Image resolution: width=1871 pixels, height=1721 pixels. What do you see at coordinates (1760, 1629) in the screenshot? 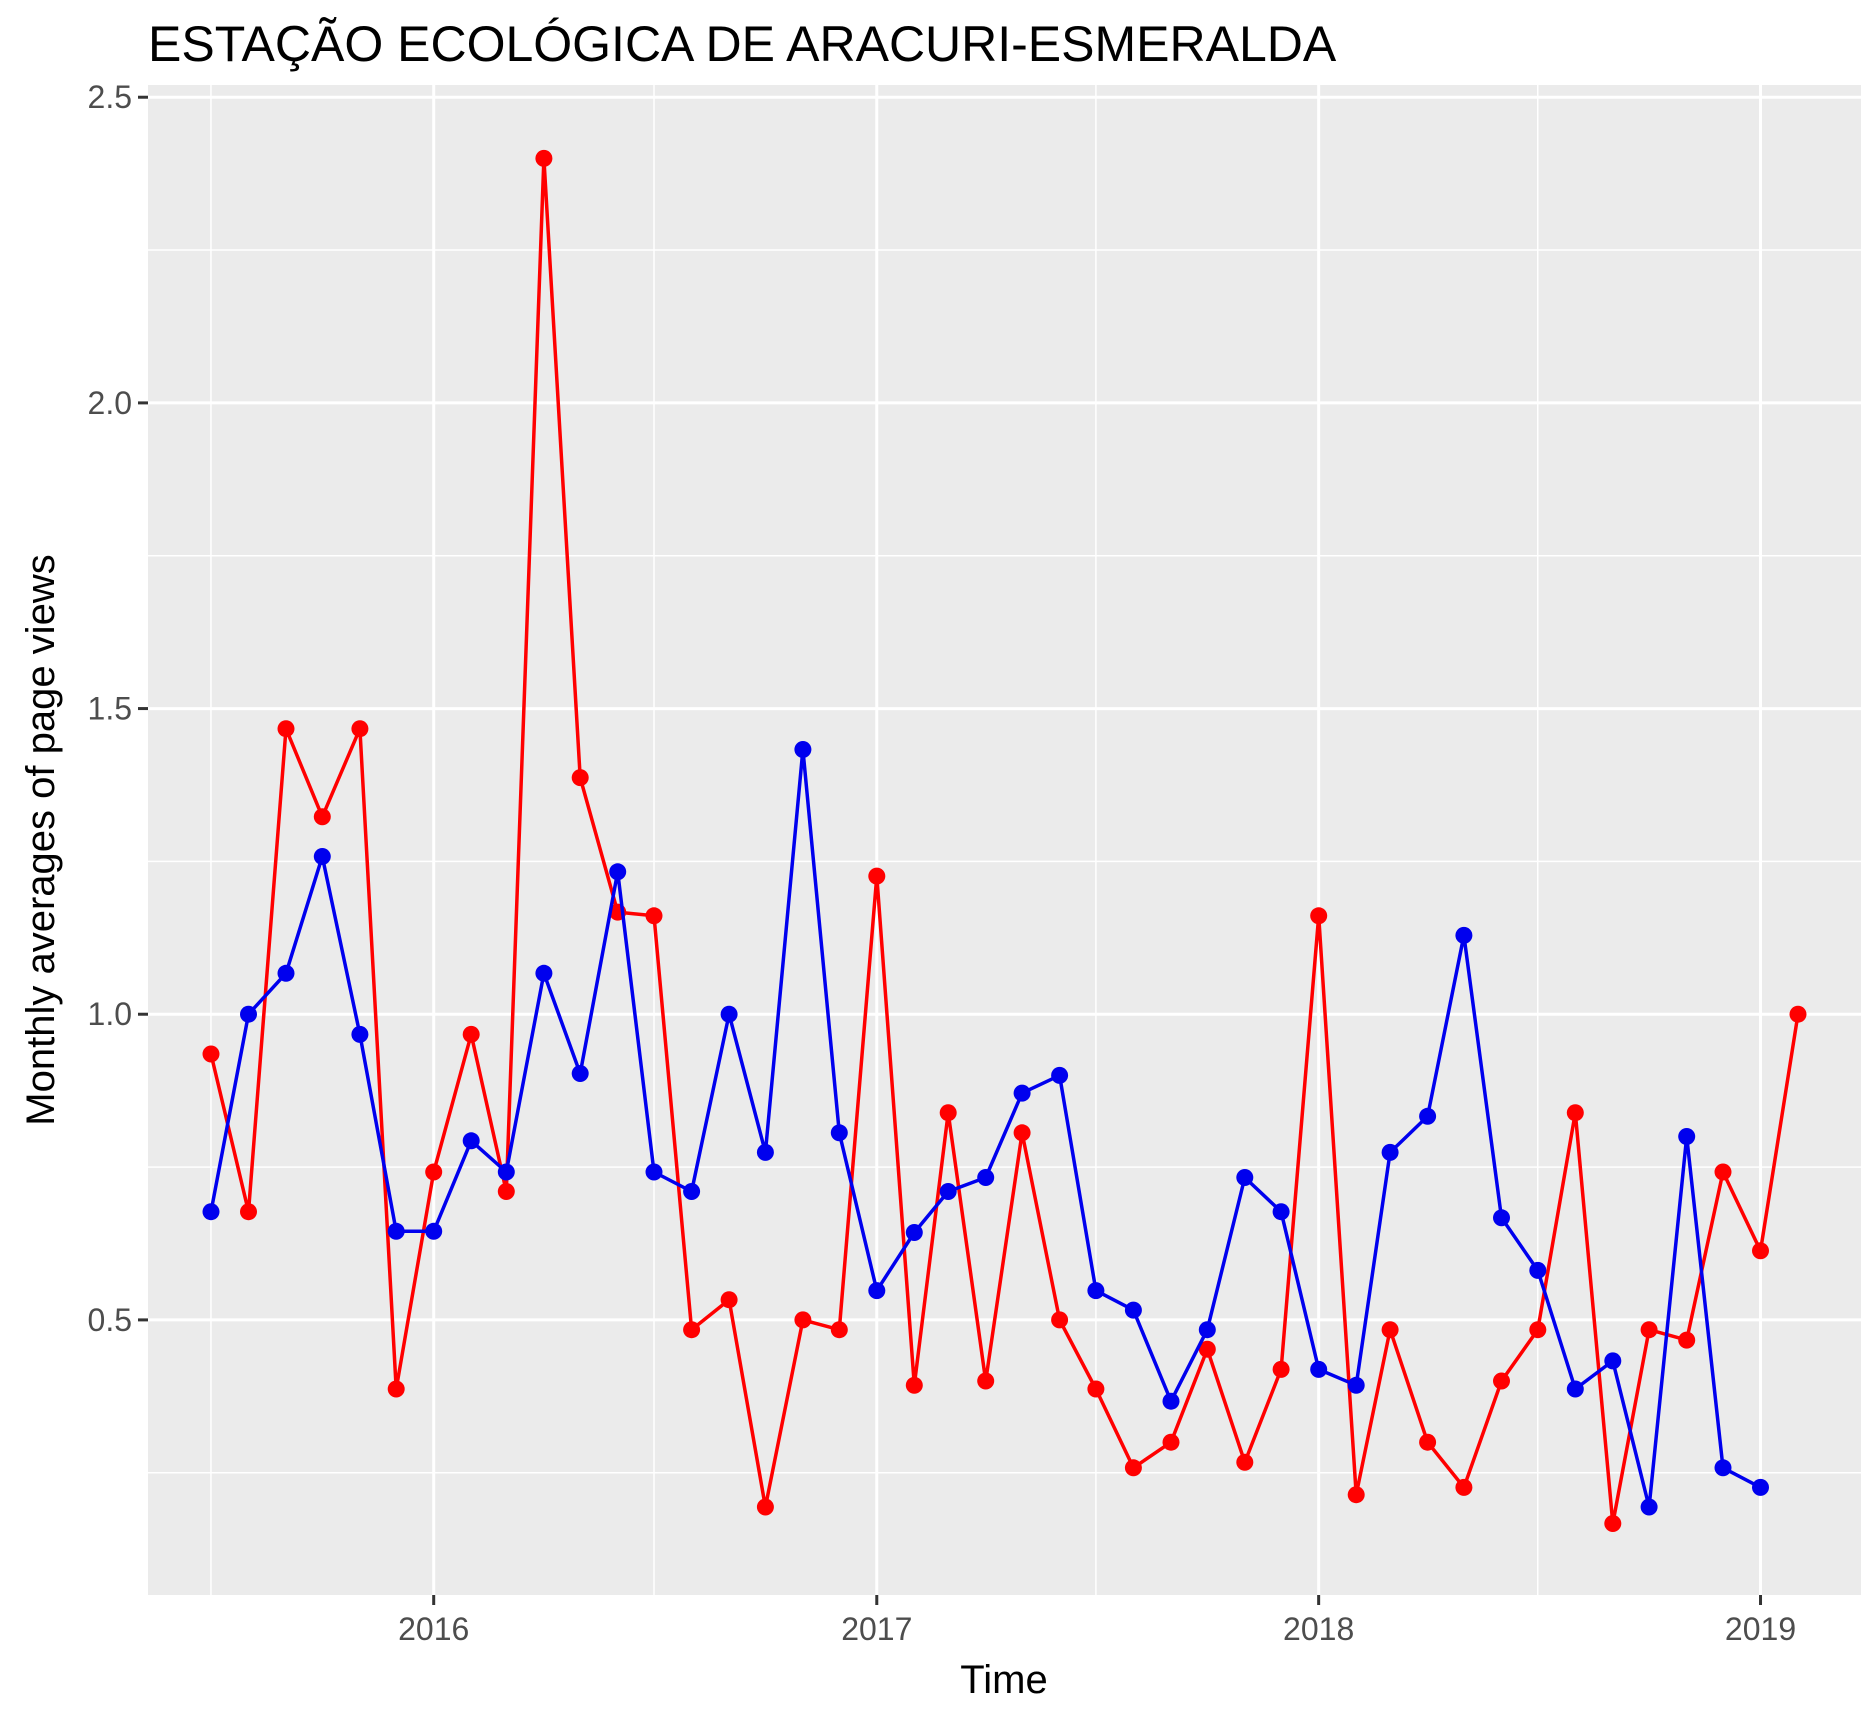
I see `x-tick-label: 2019` at bounding box center [1760, 1629].